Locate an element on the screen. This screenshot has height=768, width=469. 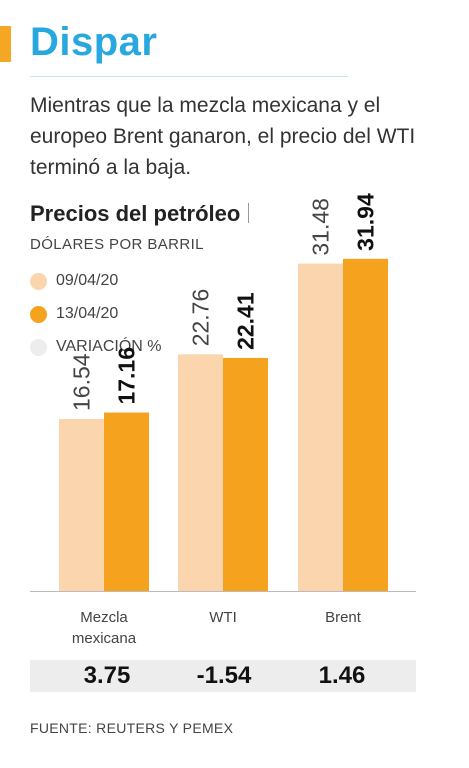
category-label-wti: WTI is located at coordinates (223, 617).